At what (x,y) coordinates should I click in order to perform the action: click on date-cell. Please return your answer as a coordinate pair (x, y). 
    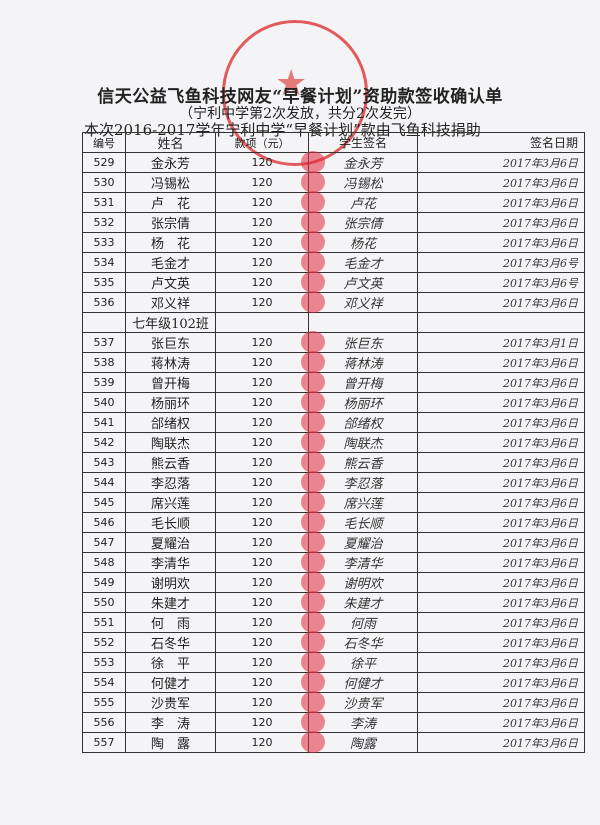
    Looking at the image, I should click on (501, 322).